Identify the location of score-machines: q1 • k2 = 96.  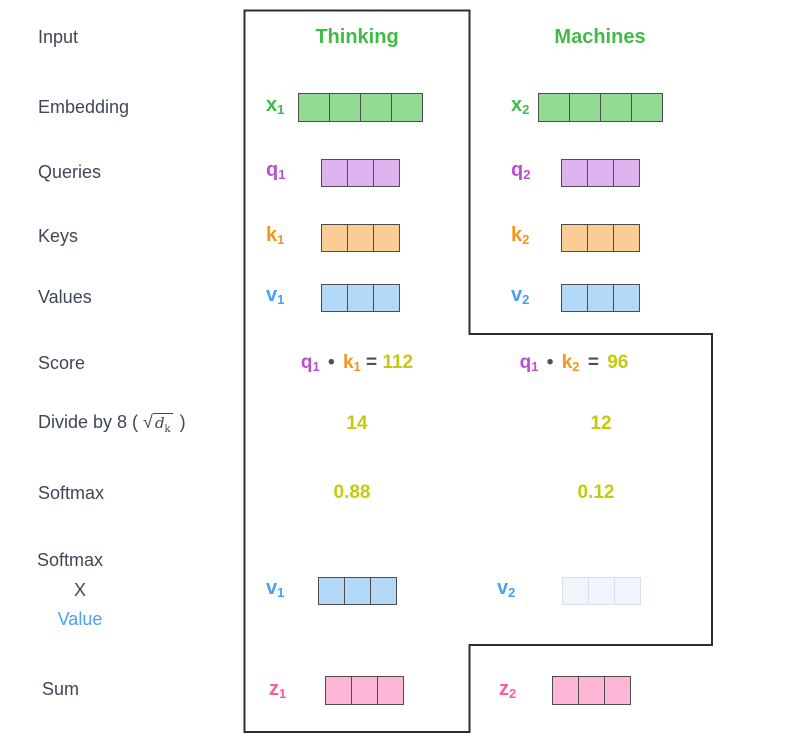
(574, 363).